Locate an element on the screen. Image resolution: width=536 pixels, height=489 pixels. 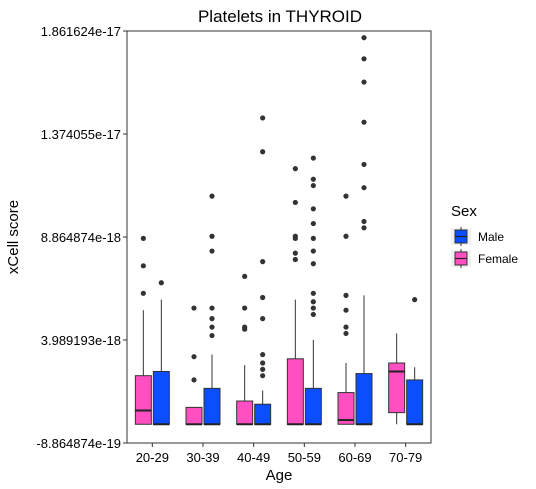
x-tick-label: 30-39 is located at coordinates (202, 457).